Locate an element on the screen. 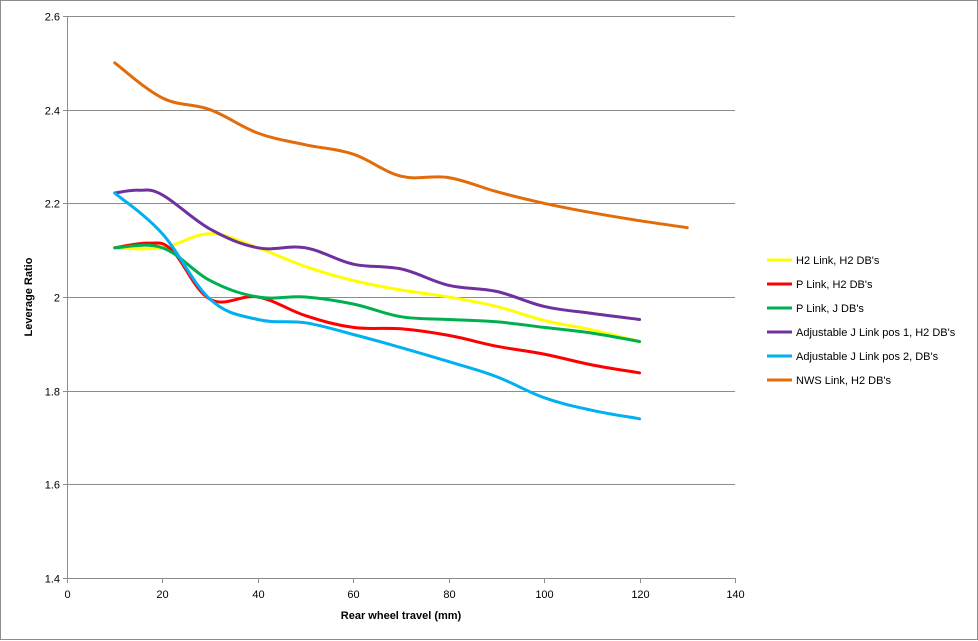 This screenshot has height=641, width=978. series-line-adjustable-j-link-pos-1-h2-db-s is located at coordinates (377, 254).